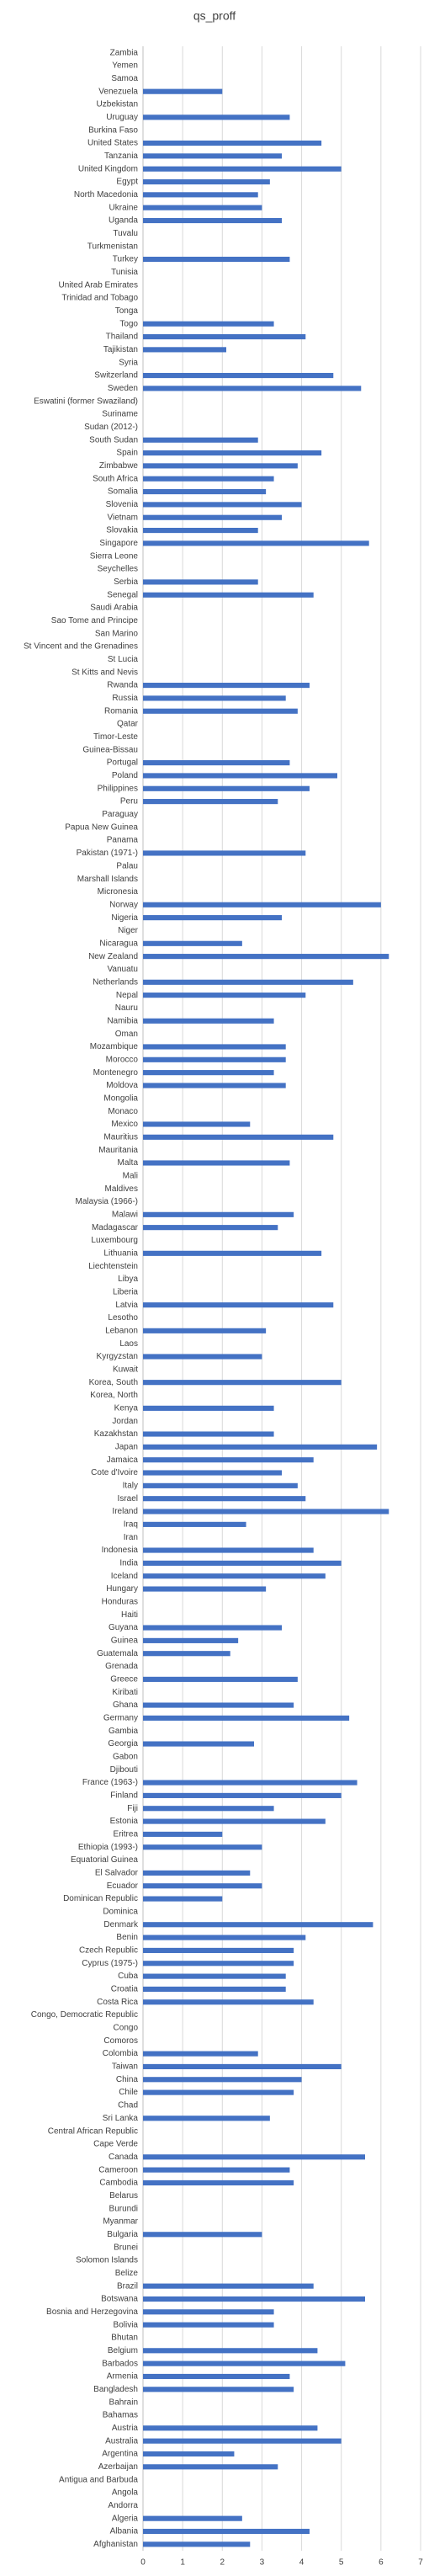 The width and height of the screenshot is (429, 2576). I want to click on y-tick-label: South Africa, so click(115, 479).